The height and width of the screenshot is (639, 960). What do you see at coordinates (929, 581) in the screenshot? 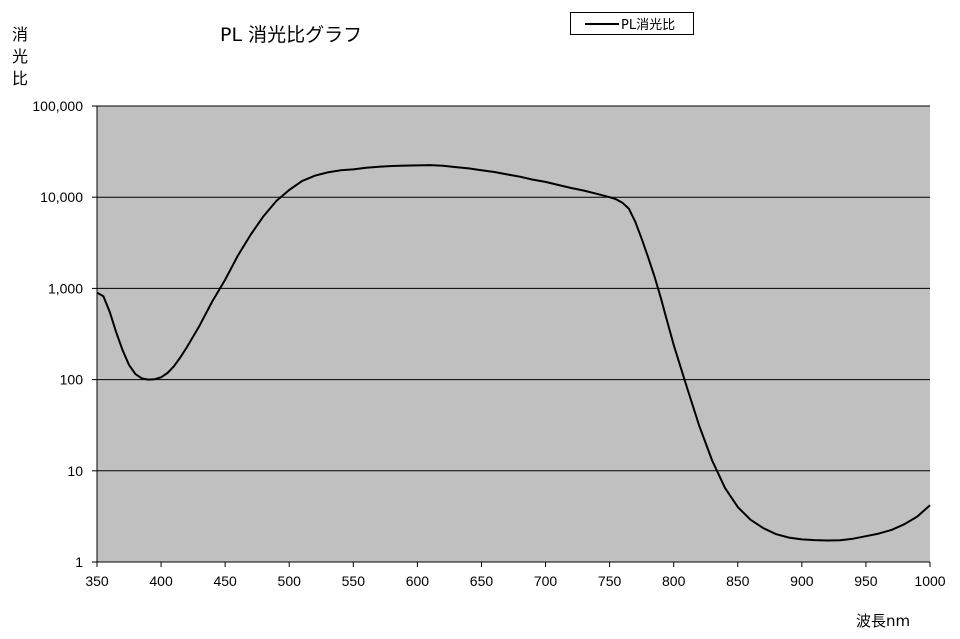
I see `x-tick-label: 1000` at bounding box center [929, 581].